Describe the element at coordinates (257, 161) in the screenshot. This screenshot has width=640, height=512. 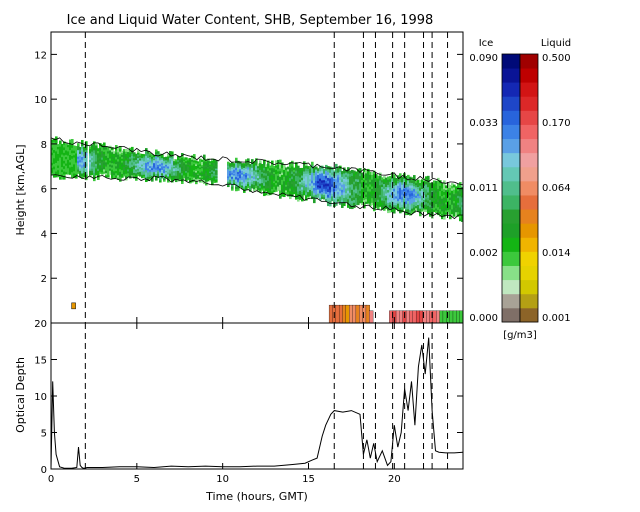
I see `cloud-top-line` at that location.